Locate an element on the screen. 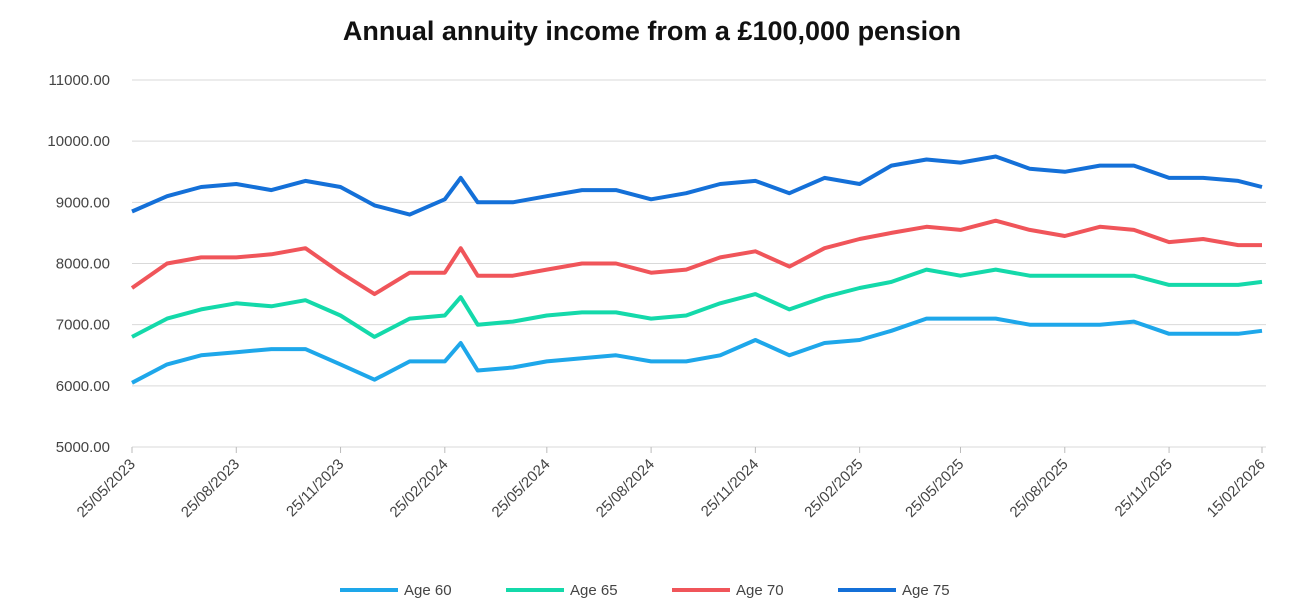  y-tick-label: 11000.00 is located at coordinates (79, 80).